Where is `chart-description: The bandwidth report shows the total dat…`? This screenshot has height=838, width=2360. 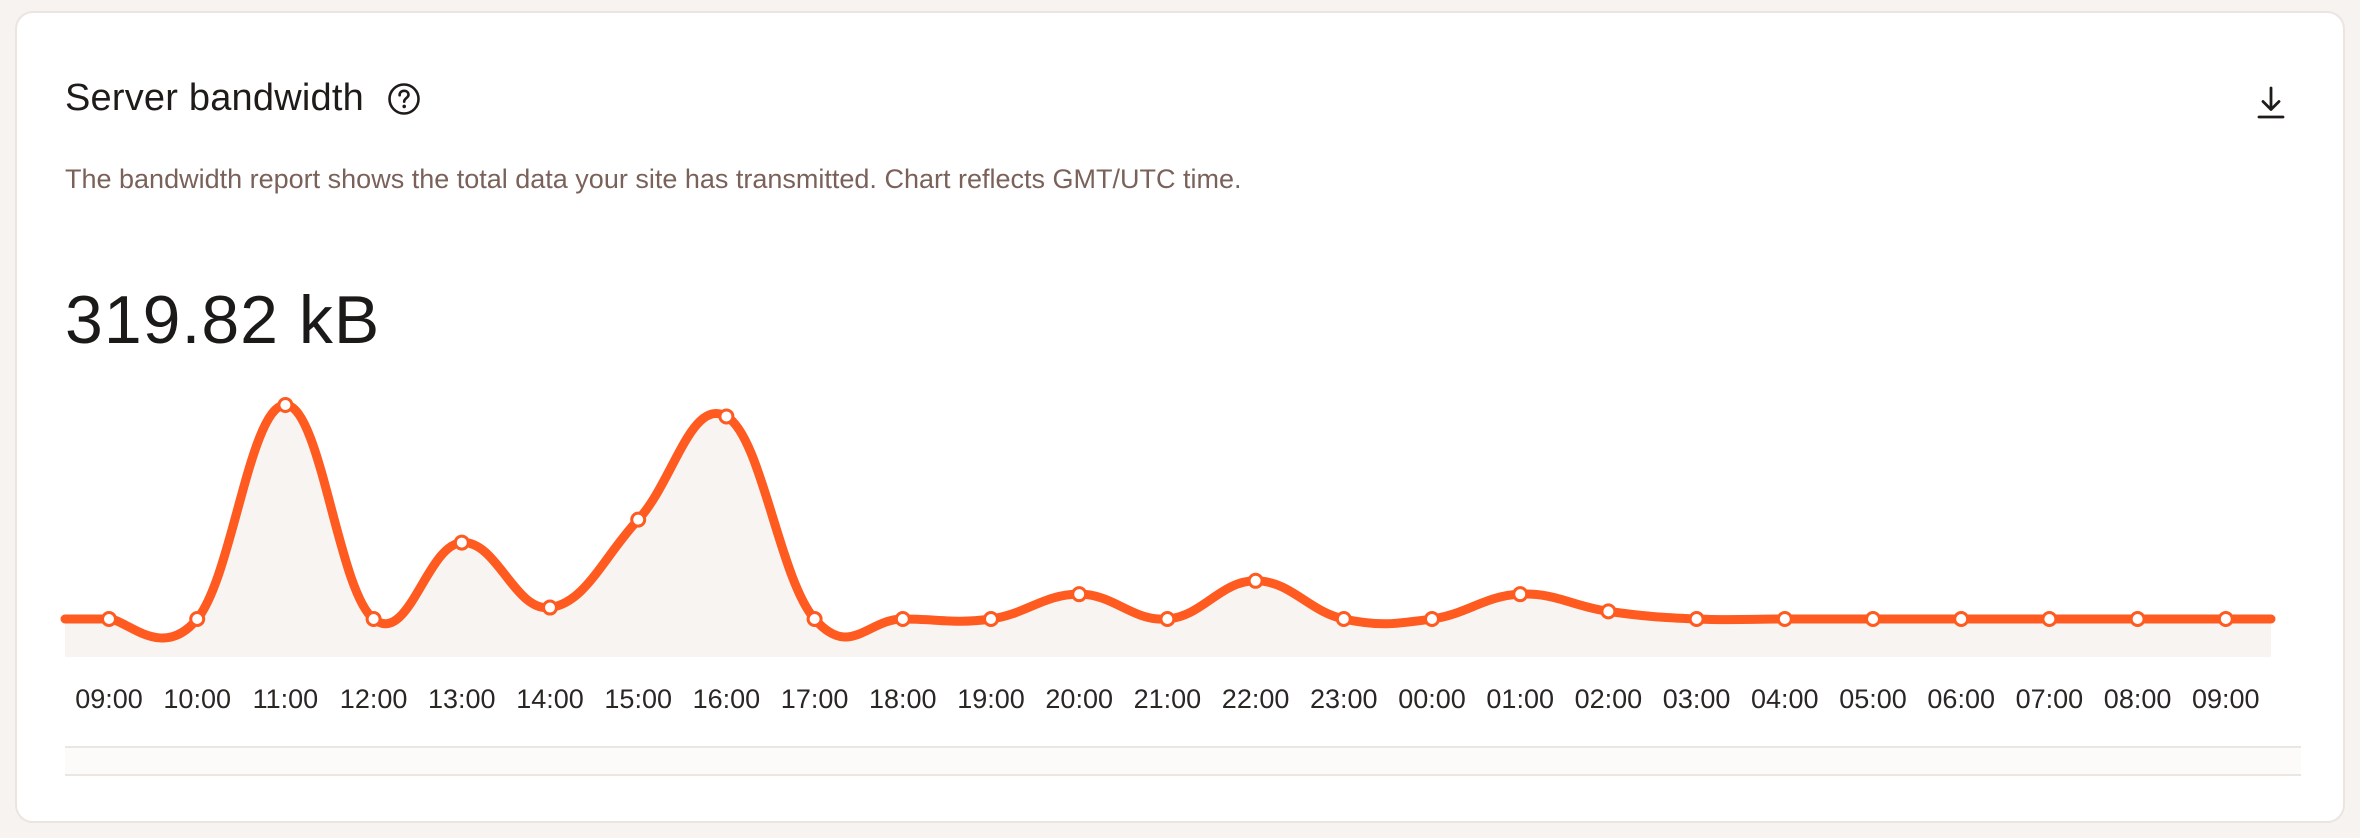 chart-description: The bandwidth report shows the total dat… is located at coordinates (653, 179).